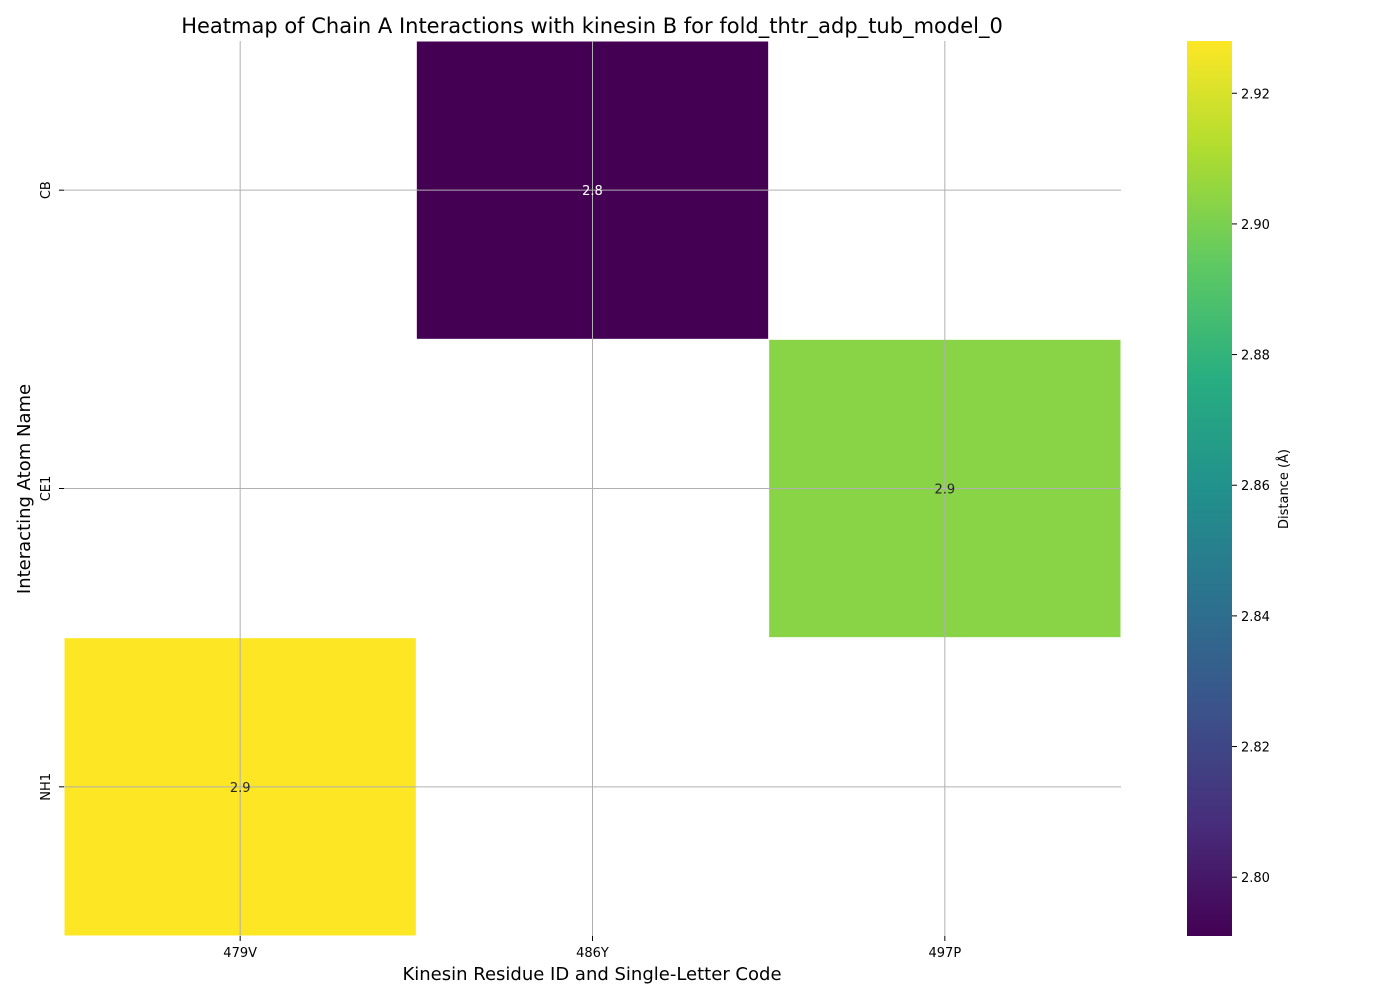  Describe the element at coordinates (240, 953) in the screenshot. I see `x-tick-label: 479V` at that location.